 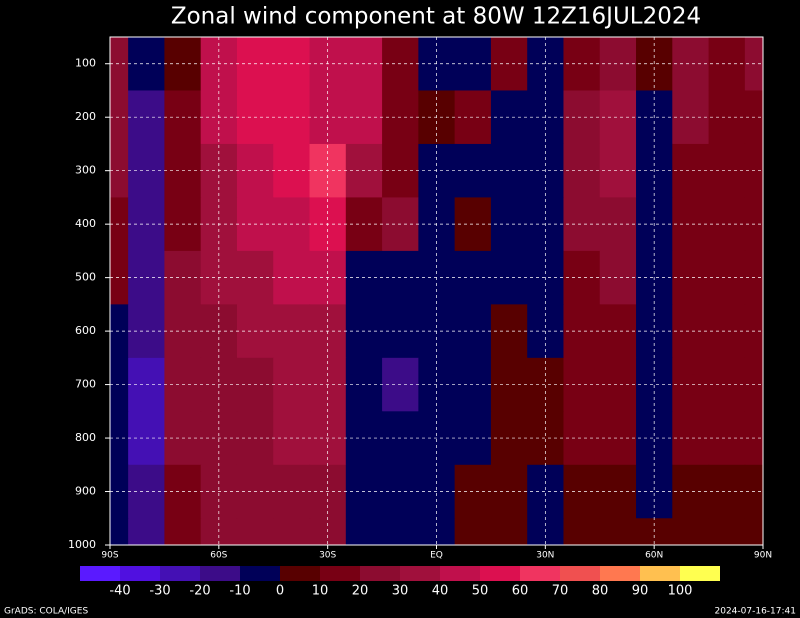 What do you see at coordinates (560, 591) in the screenshot?
I see `colorbar-label: 70` at bounding box center [560, 591].